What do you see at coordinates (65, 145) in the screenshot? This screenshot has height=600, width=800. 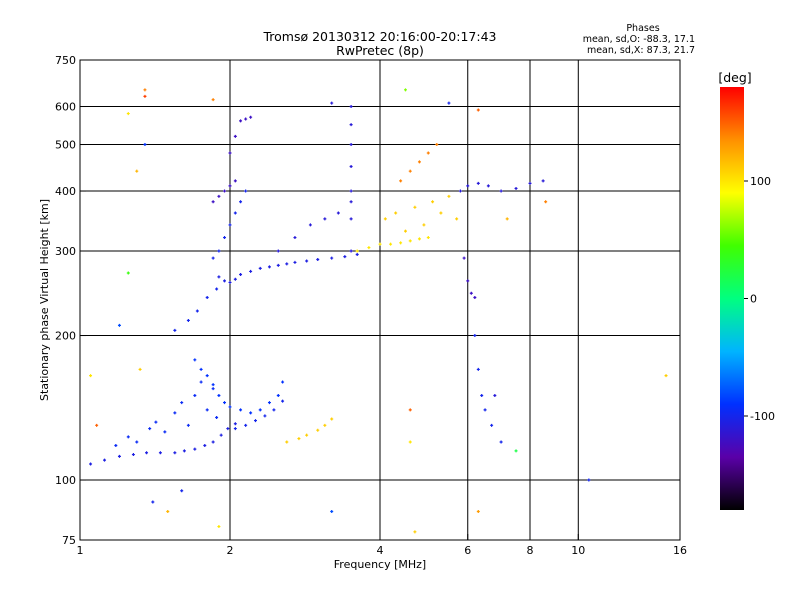 I see `y-tick-label: 500` at bounding box center [65, 145].